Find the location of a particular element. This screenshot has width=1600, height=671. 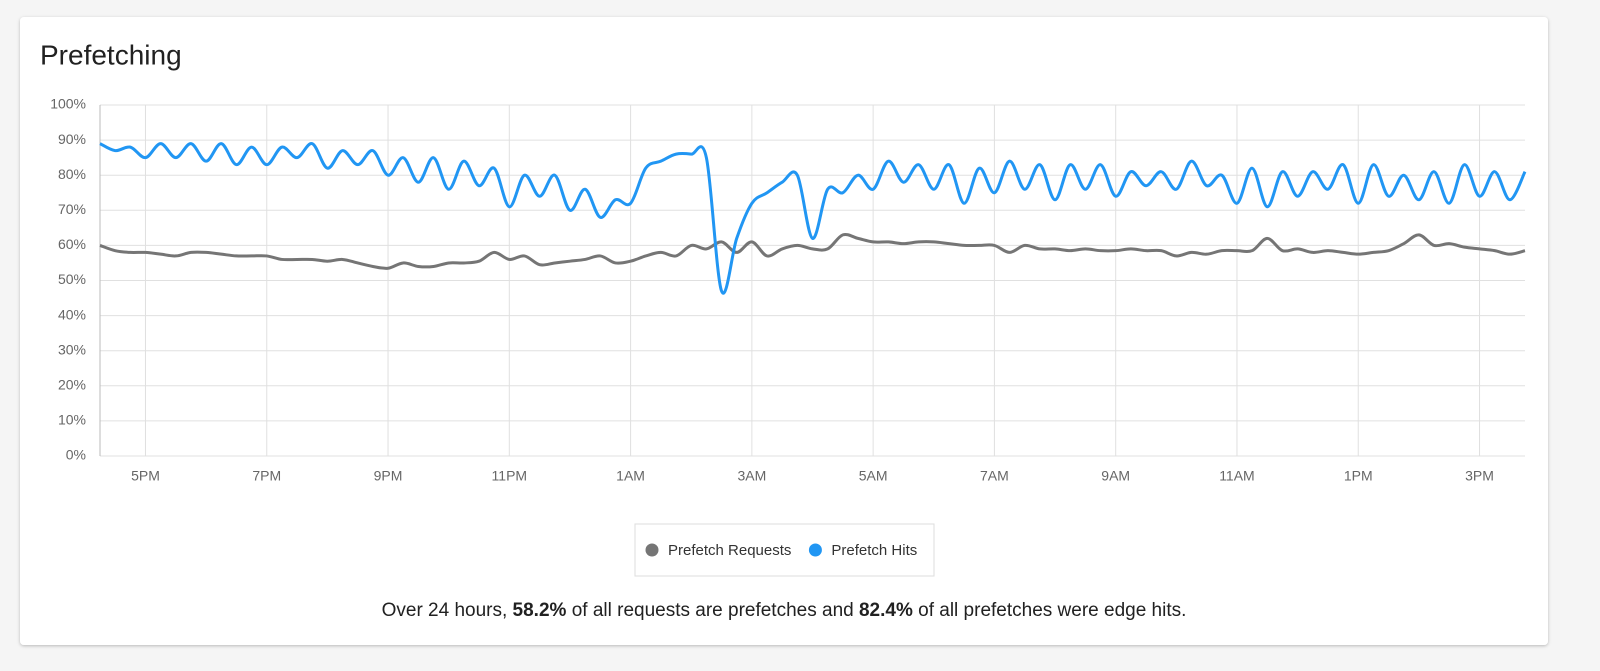

chart-title: Prefetching is located at coordinates (111, 54).